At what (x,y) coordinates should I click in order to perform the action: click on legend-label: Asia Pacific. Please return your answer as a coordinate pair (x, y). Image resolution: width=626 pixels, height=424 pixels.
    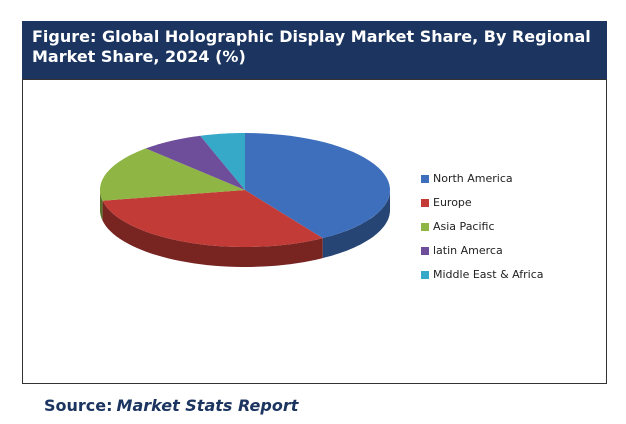
    Looking at the image, I should click on (464, 226).